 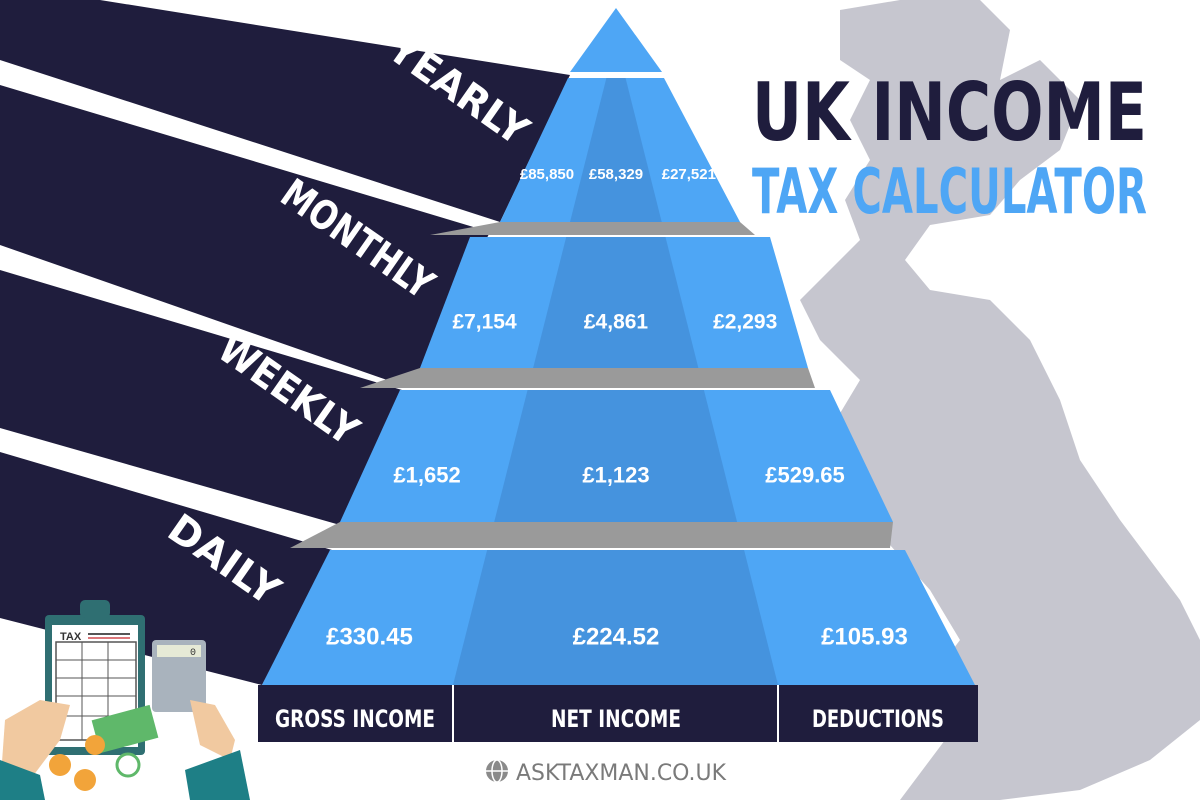 What do you see at coordinates (616, 174) in the screenshot?
I see `net-value-yearly: £58,329` at bounding box center [616, 174].